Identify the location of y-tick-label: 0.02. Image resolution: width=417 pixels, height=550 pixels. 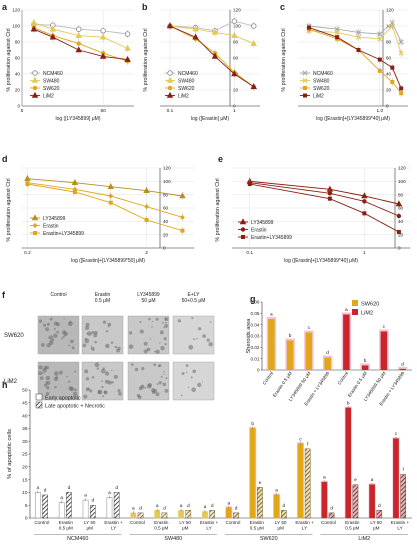
(255, 347).